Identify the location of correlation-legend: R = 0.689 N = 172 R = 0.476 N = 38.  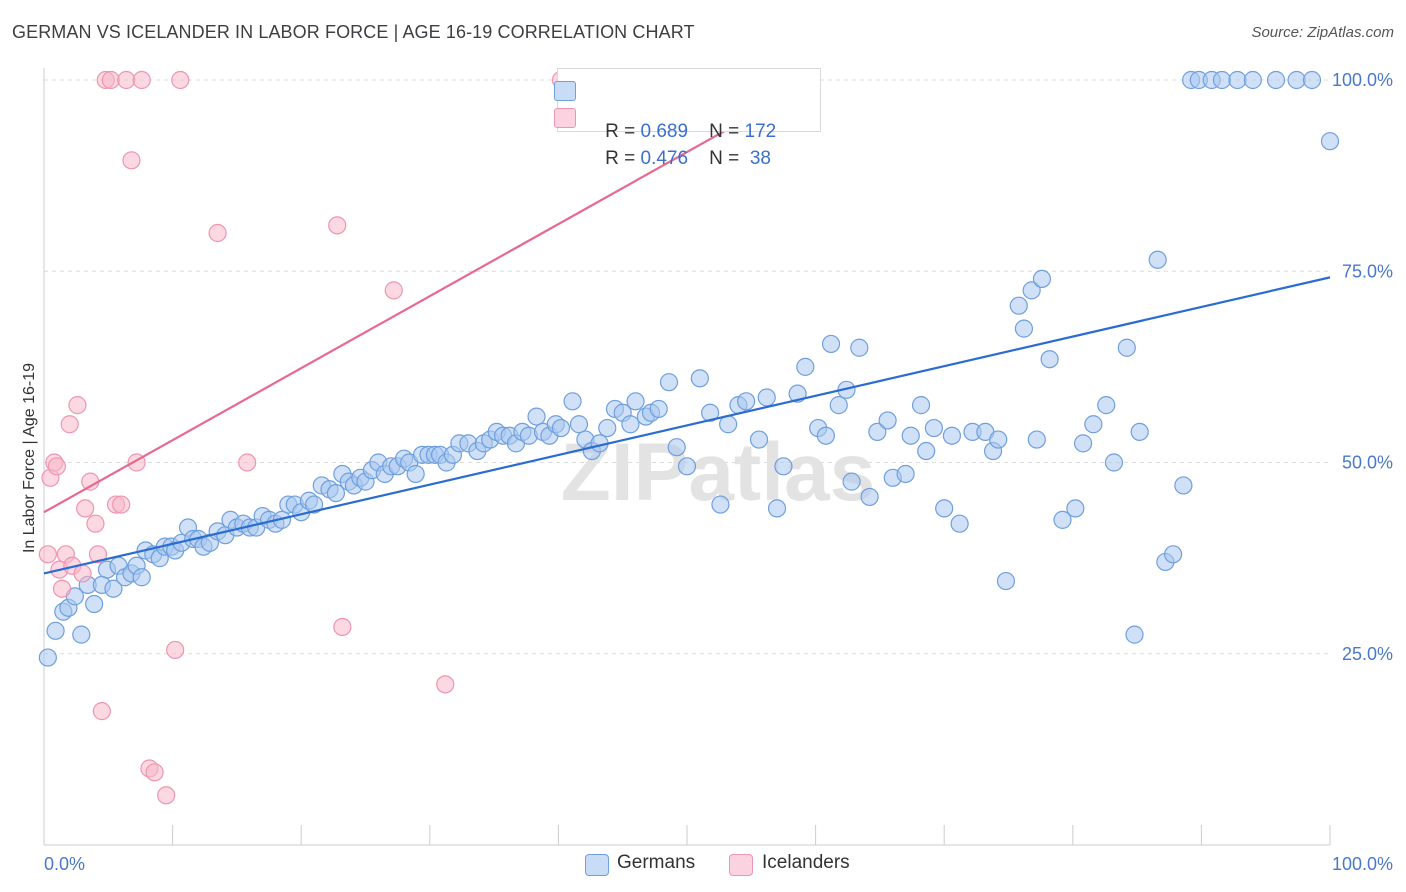
(687, 118).